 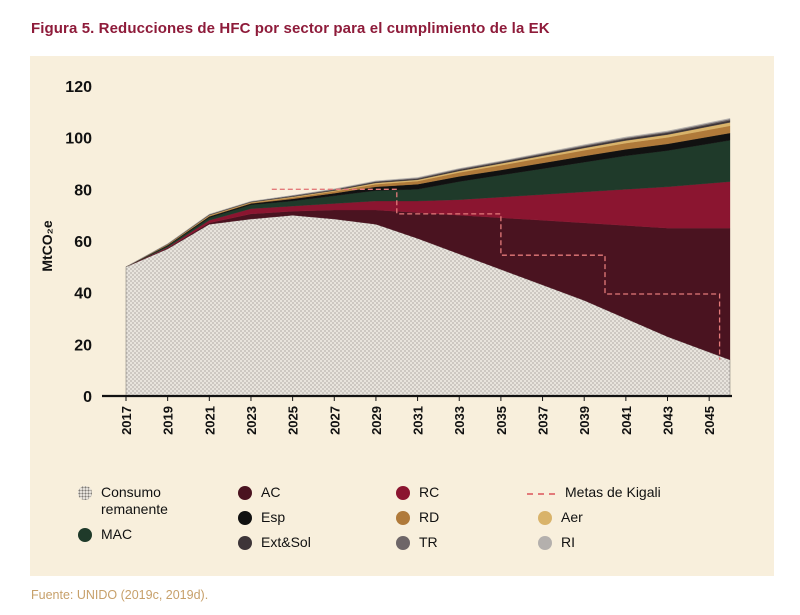 I want to click on legend-label: Consumo remanente, so click(x=134, y=500).